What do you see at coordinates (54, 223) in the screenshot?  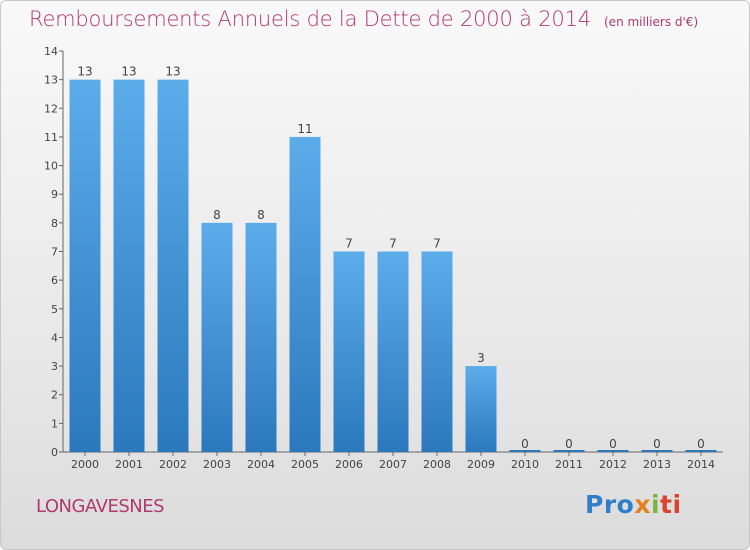 I see `y-tick-label: 8` at bounding box center [54, 223].